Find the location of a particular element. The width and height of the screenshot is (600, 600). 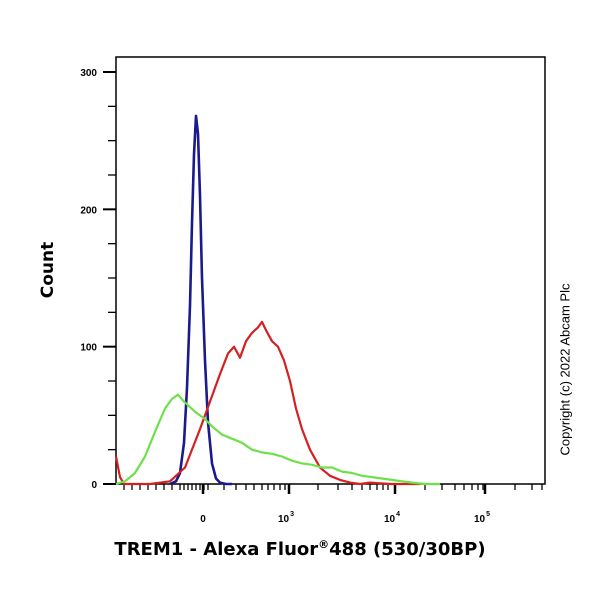

copyright-notice: Copyright (c) 2022 Abcam Plc is located at coordinates (565, 369).